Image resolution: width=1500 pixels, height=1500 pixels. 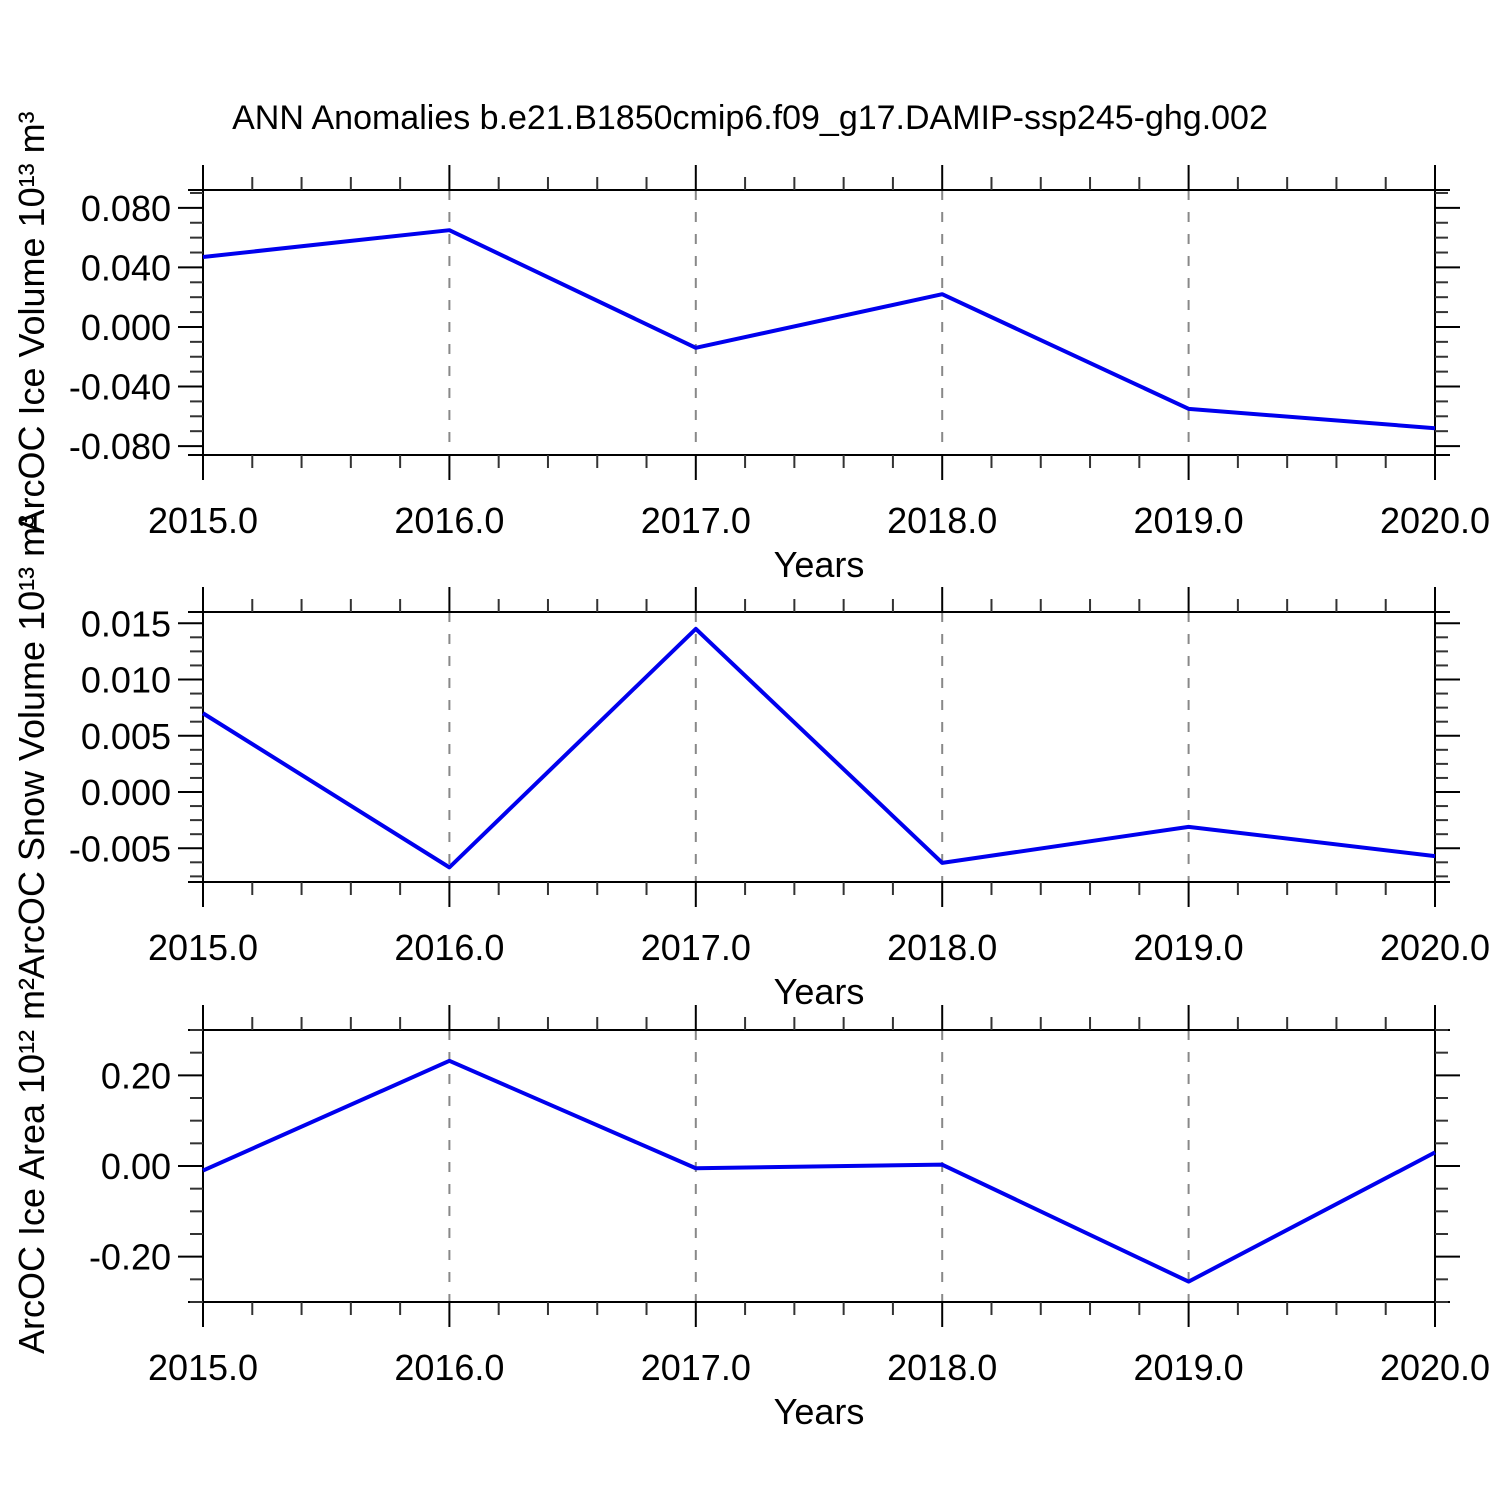 I want to click on y-tick-label: -0.080, so click(x=120, y=446).